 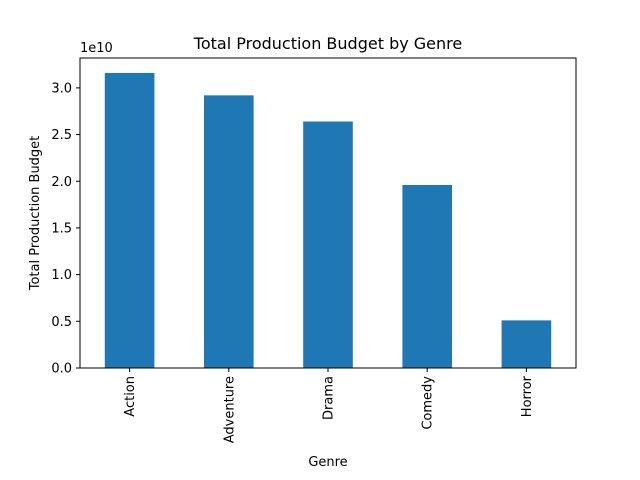 What do you see at coordinates (61, 369) in the screenshot?
I see `y-tick-label: 0.0` at bounding box center [61, 369].